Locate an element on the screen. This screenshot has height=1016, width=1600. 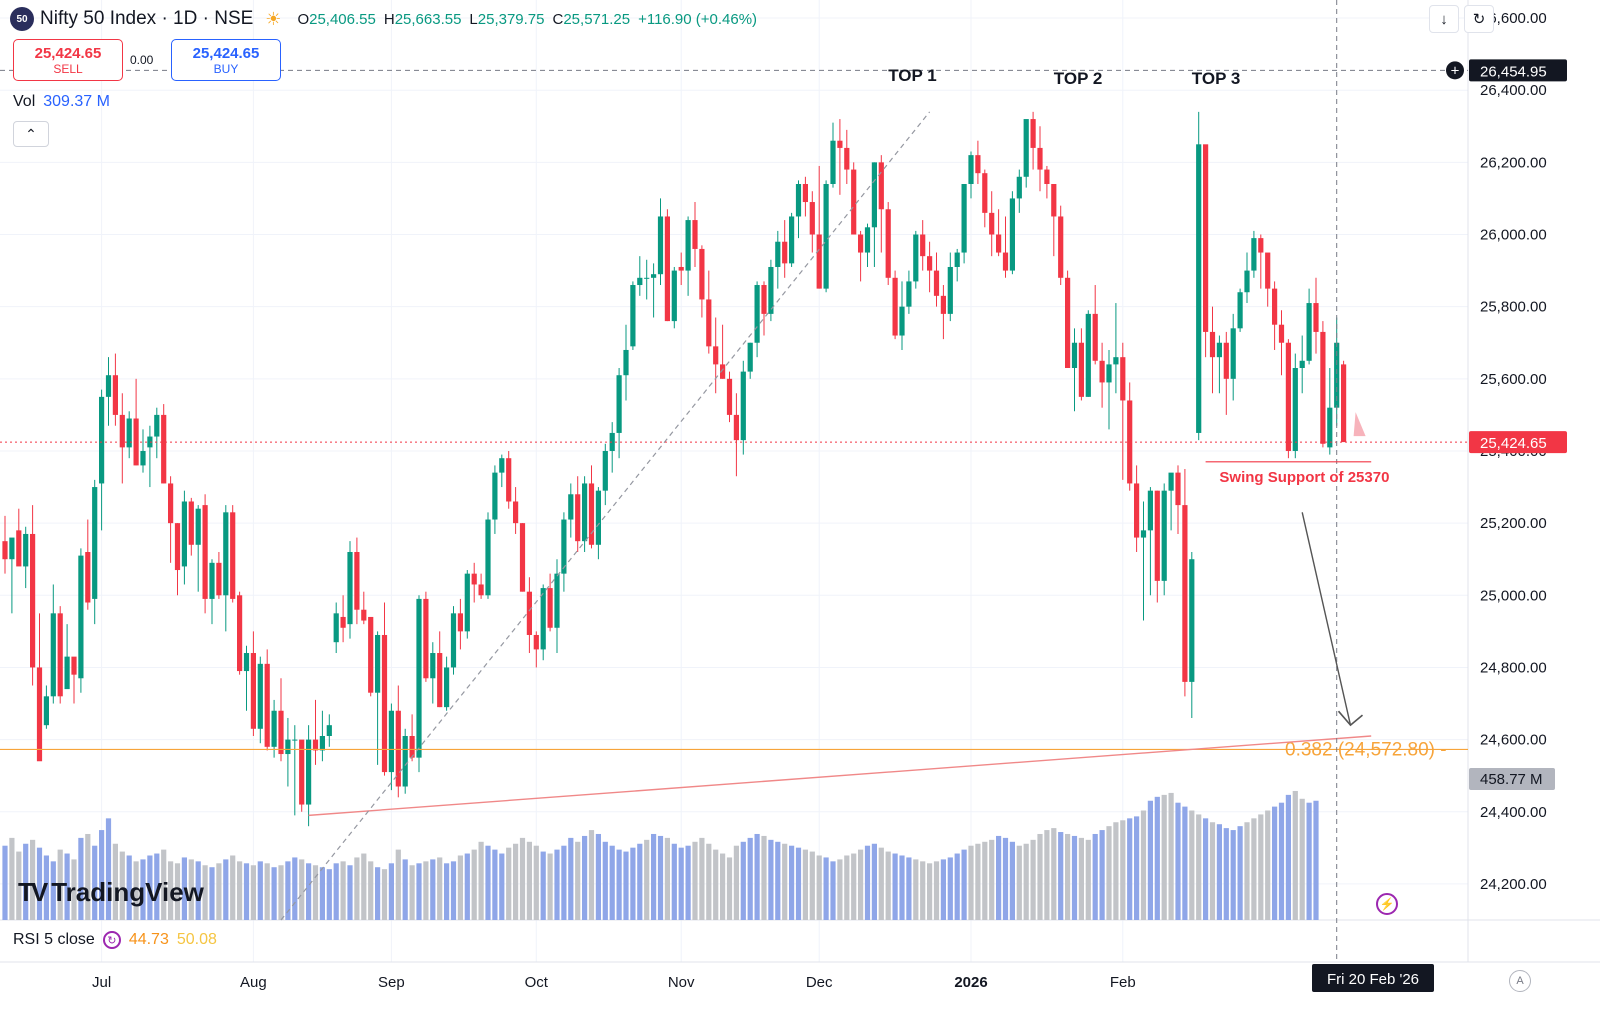
current-price-badge is located at coordinates (1518, 442).